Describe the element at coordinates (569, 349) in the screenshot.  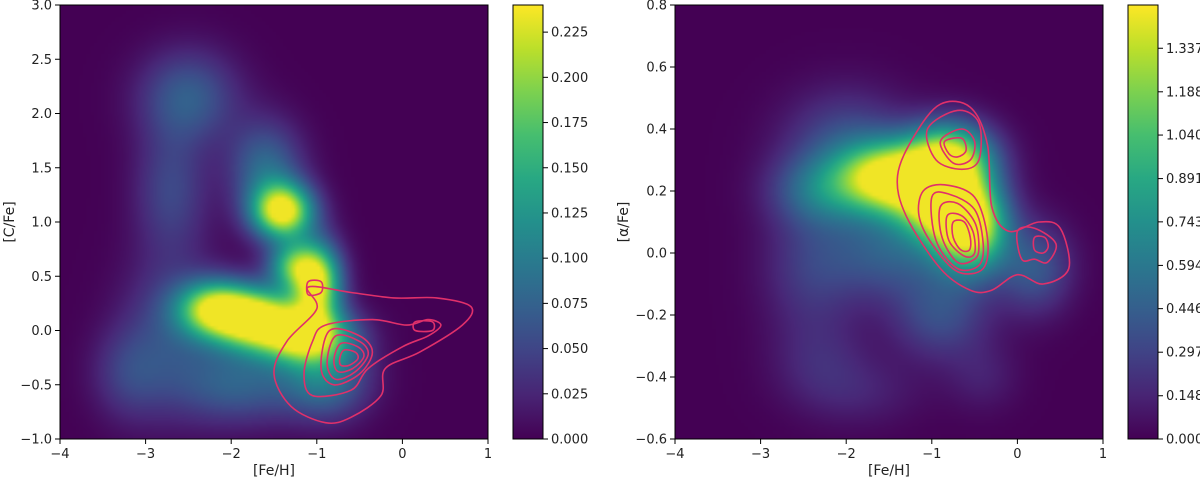
I see `colorbar-tick-label: 0.050` at that location.